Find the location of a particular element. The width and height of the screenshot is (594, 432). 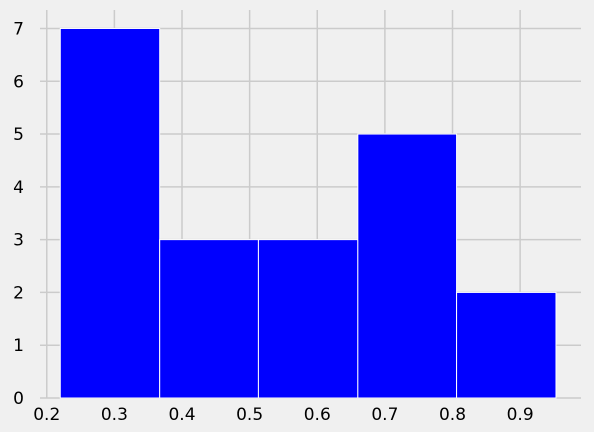

x-tick-label: 0.3 is located at coordinates (114, 415).